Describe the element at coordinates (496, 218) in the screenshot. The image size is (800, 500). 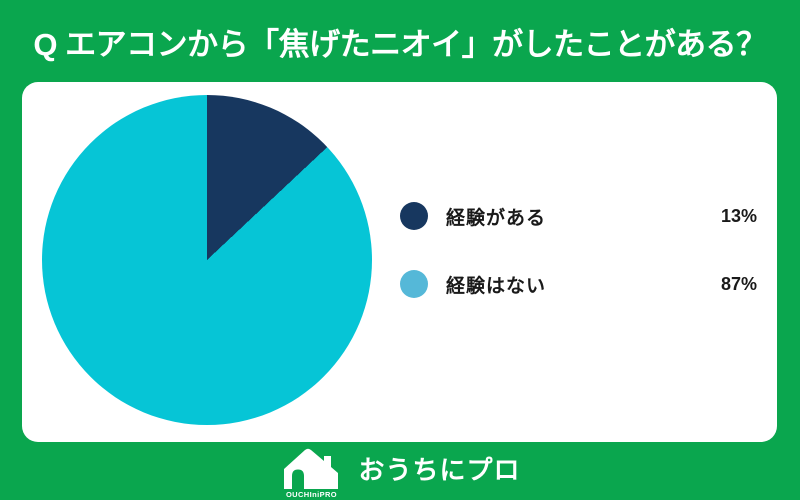
I see `legend-label: 経験がある` at that location.